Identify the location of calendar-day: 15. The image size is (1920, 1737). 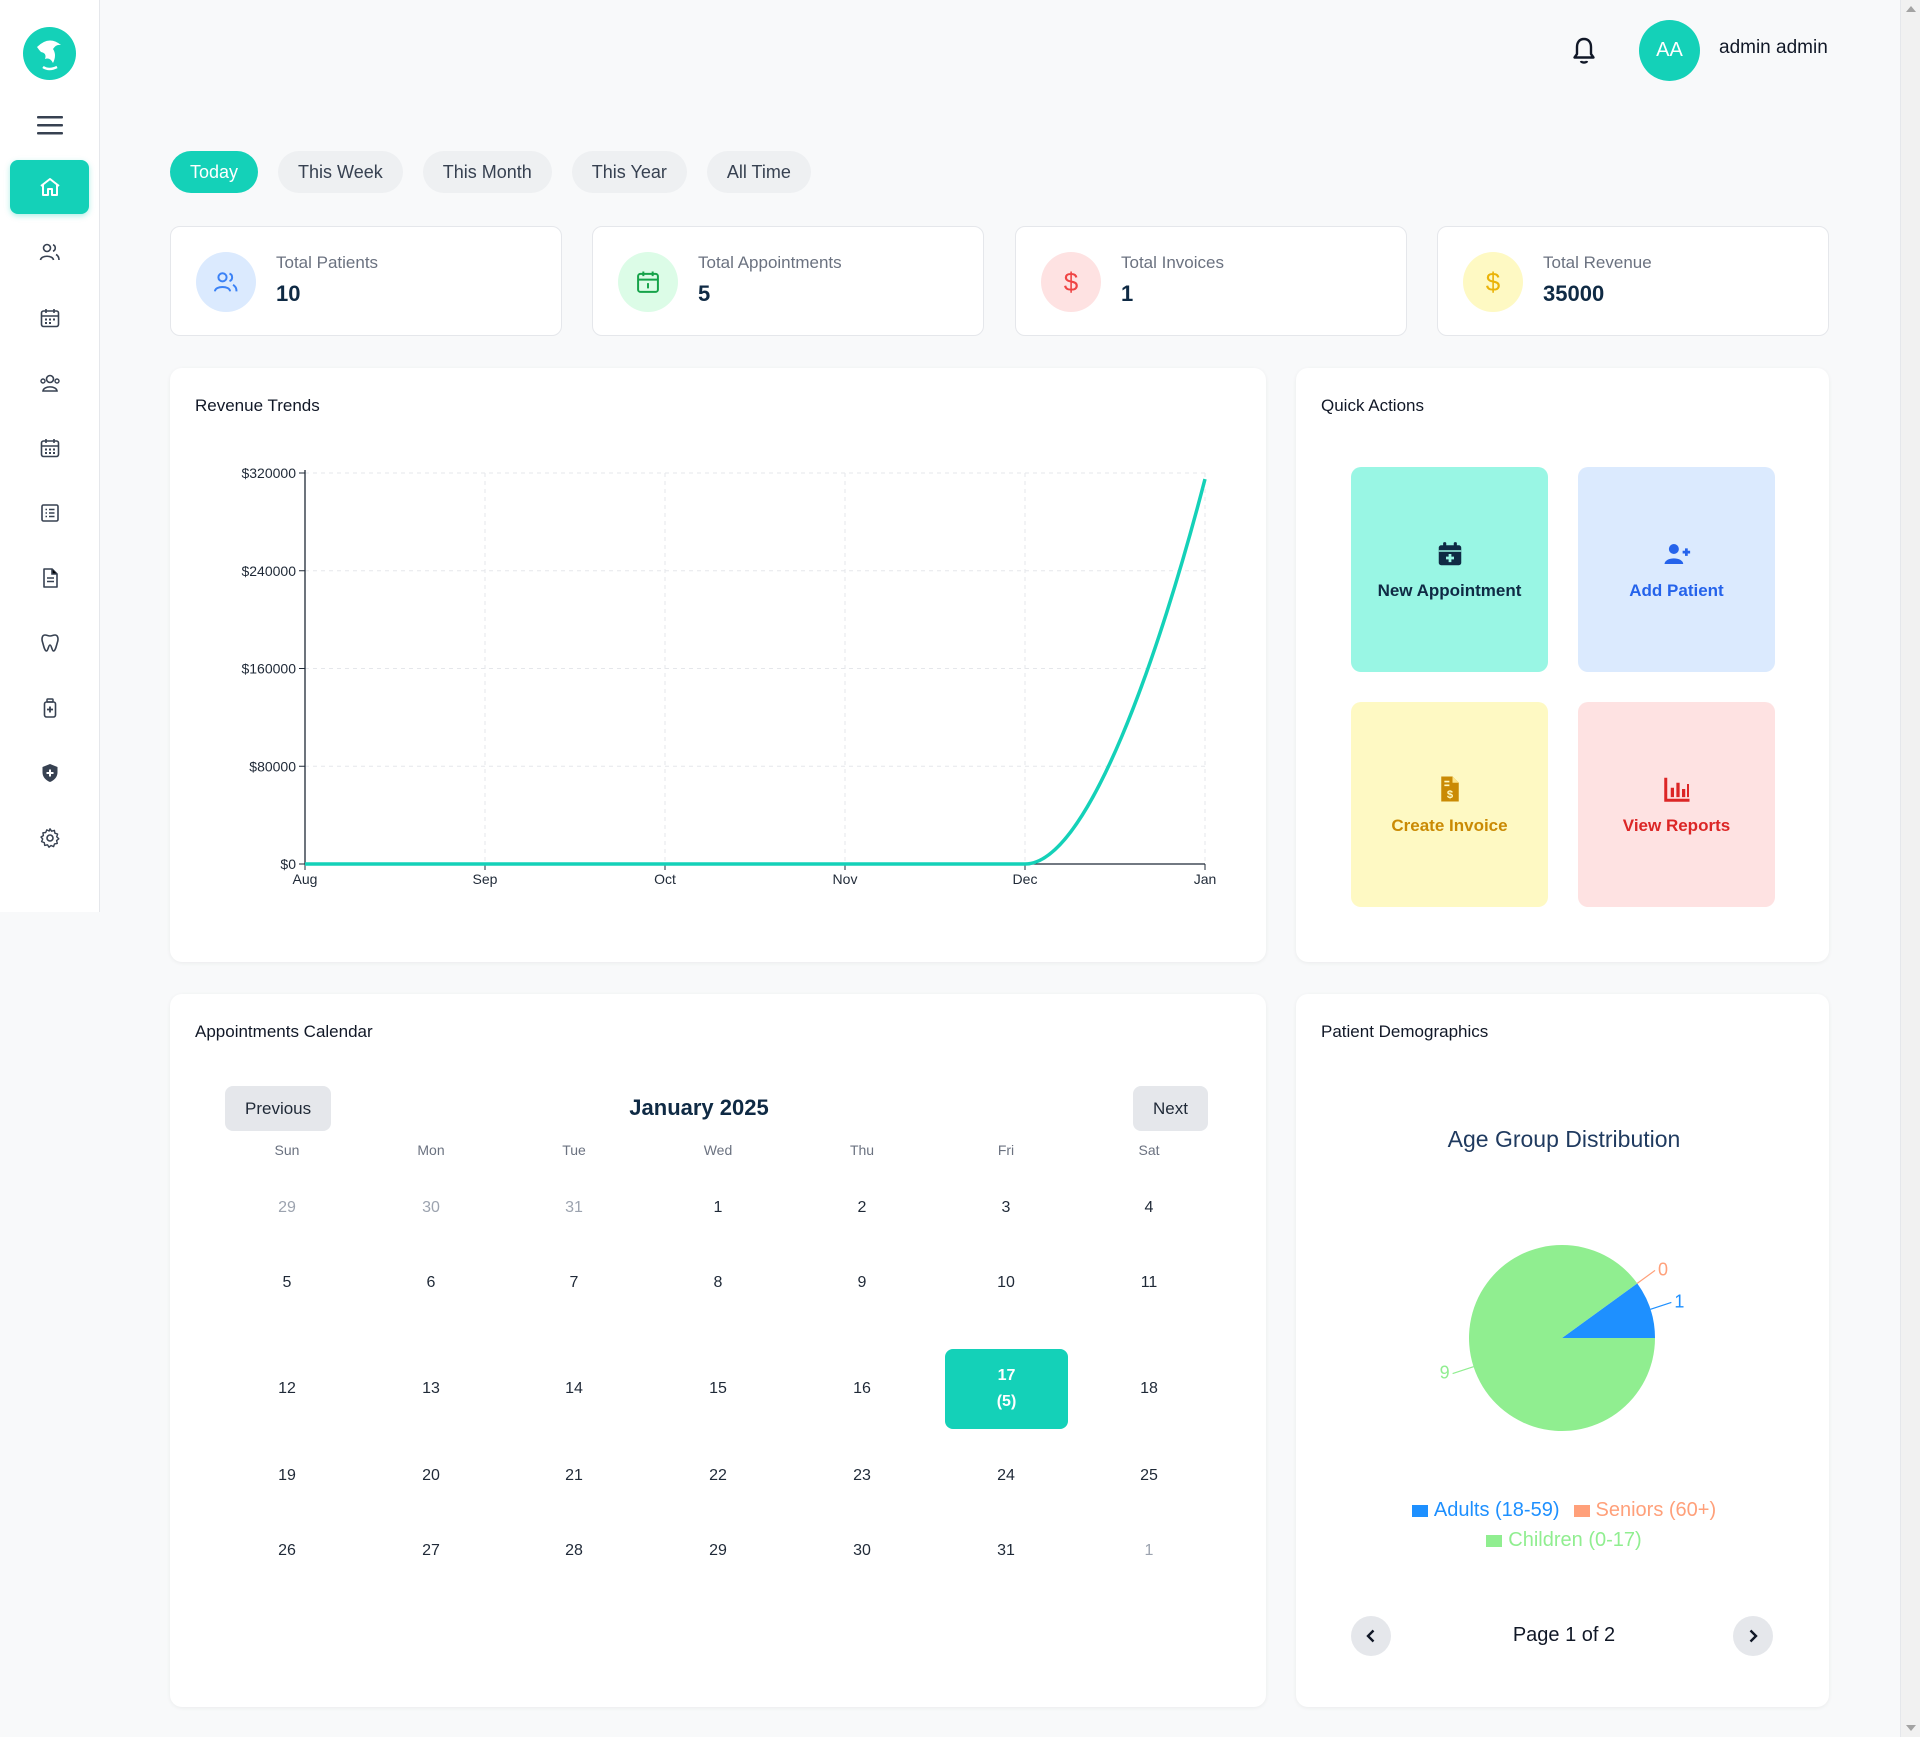
(718, 1388).